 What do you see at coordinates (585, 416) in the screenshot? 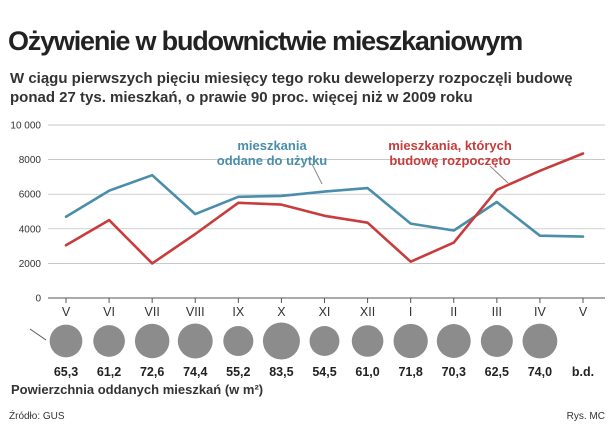
I see `credit-note: Rys. MC` at bounding box center [585, 416].